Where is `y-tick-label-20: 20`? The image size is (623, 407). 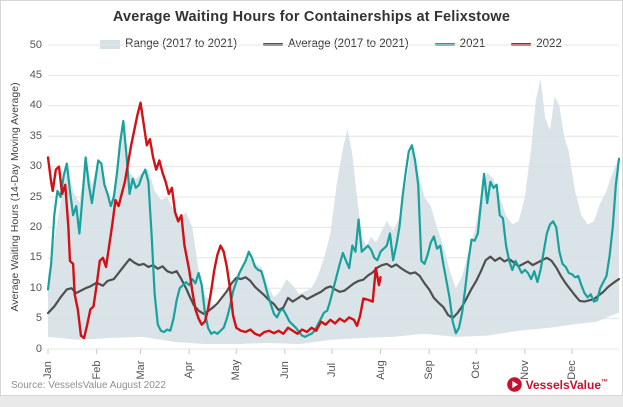
y-tick-label-20: 20 is located at coordinates (35, 226).